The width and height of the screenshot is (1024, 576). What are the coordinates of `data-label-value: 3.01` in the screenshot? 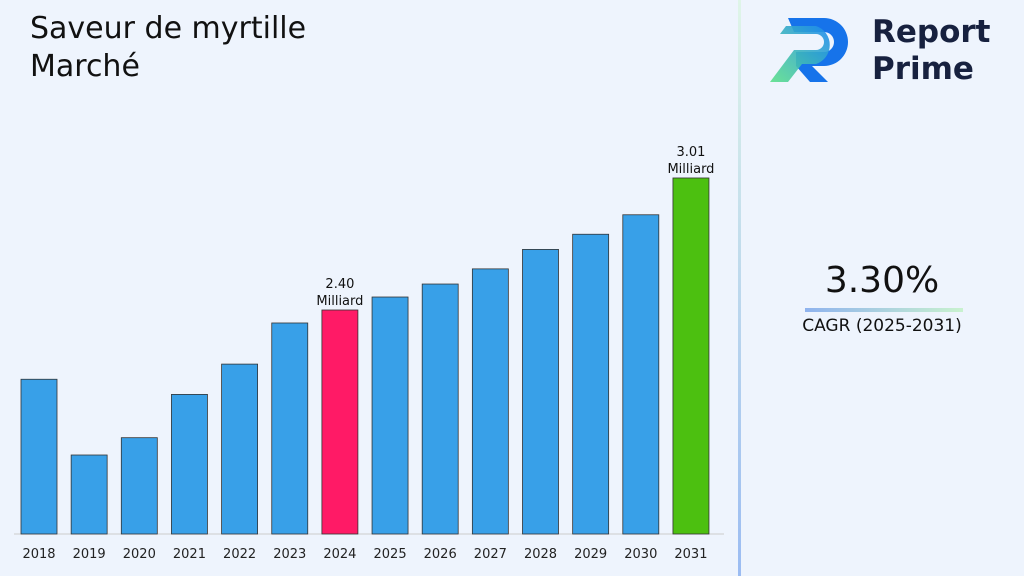 It's located at (690, 152).